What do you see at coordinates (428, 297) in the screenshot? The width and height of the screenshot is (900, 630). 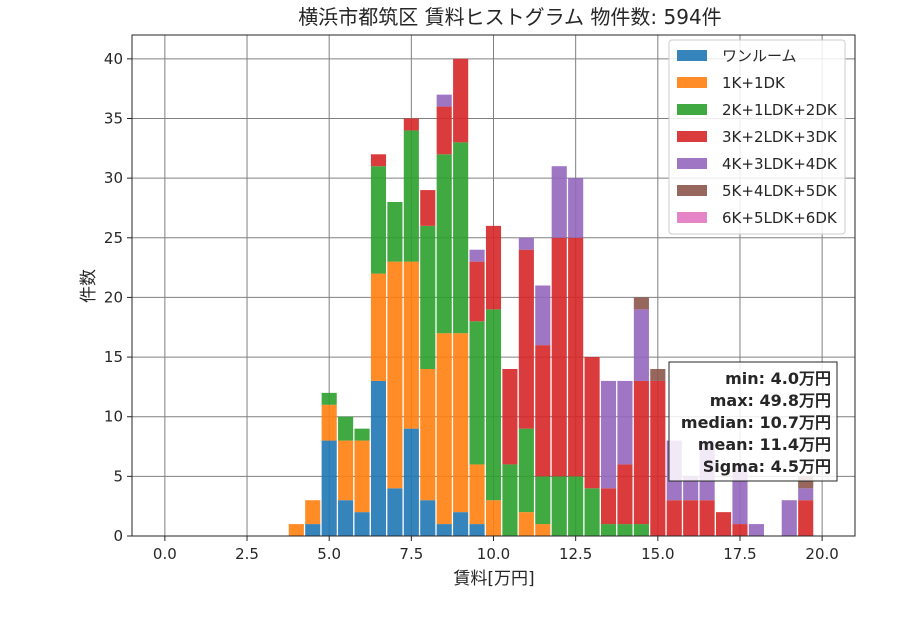 I see `bar-segment-s2-bin8` at bounding box center [428, 297].